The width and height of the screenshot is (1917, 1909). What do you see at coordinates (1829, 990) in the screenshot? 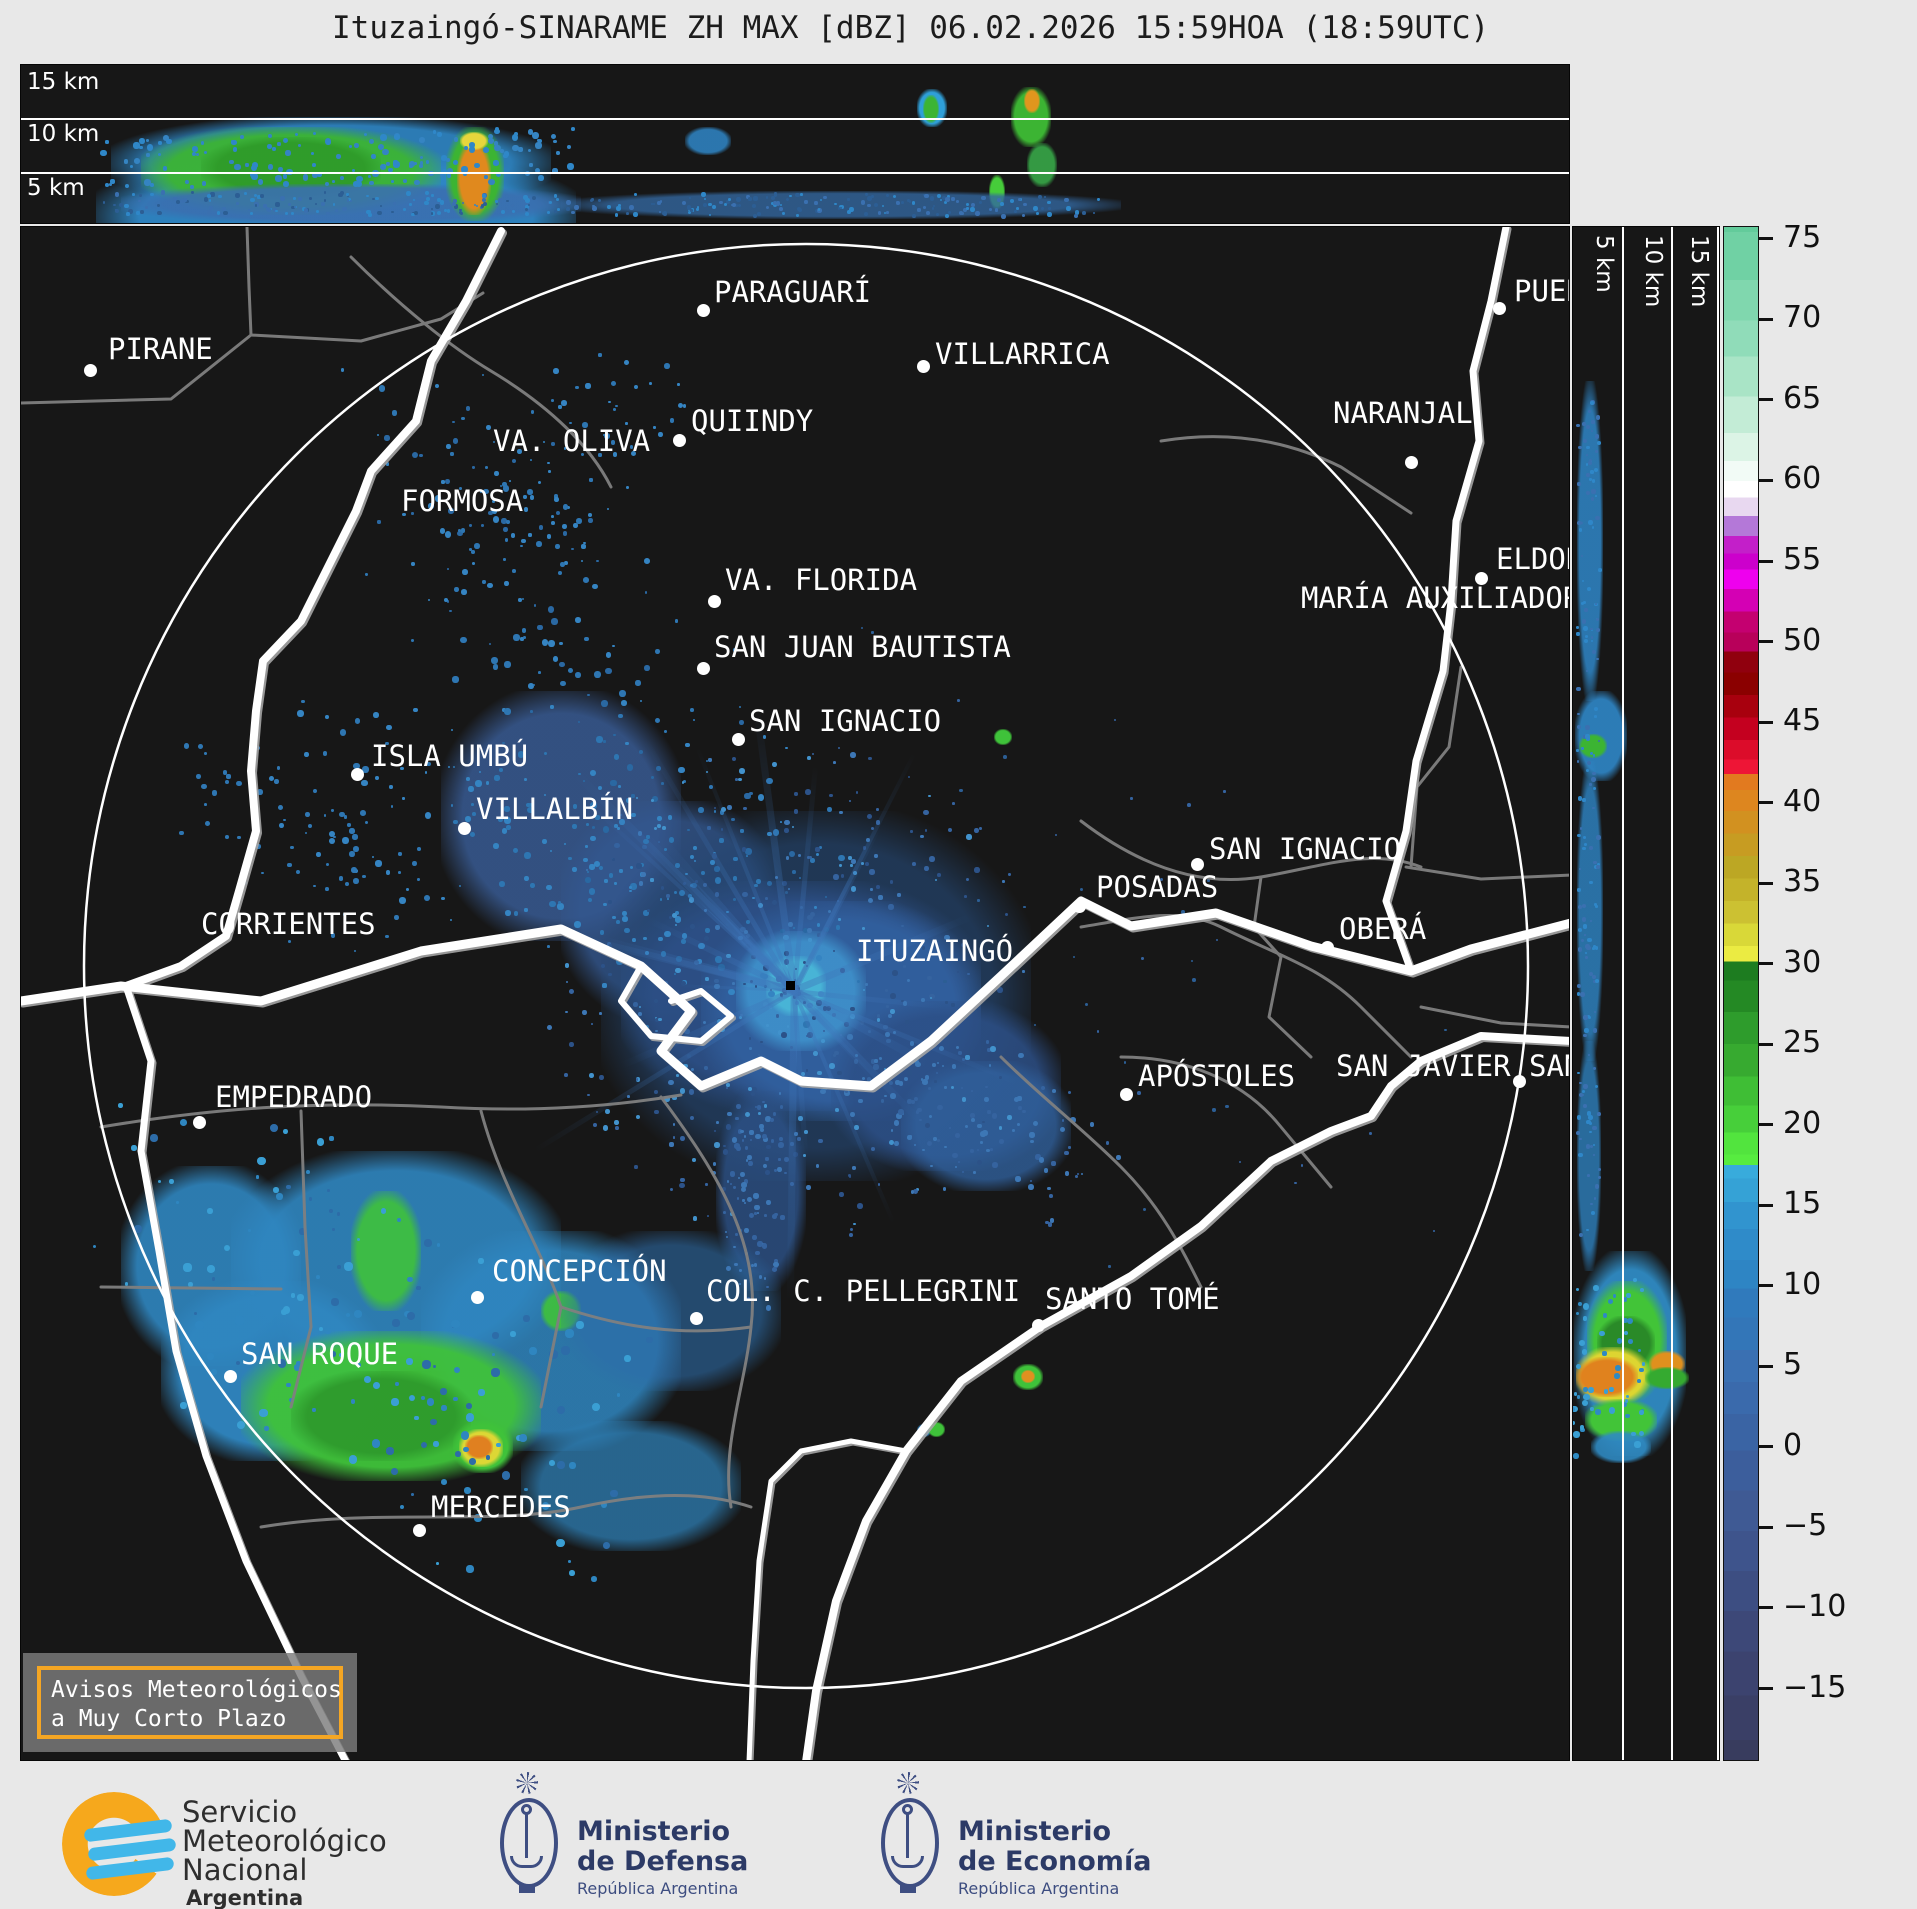
I see `colorbar-ticks: 75 70 65 60 55 50 45 40 35 30 25 20 15 10 5 0 −5 −10 −15` at bounding box center [1829, 990].